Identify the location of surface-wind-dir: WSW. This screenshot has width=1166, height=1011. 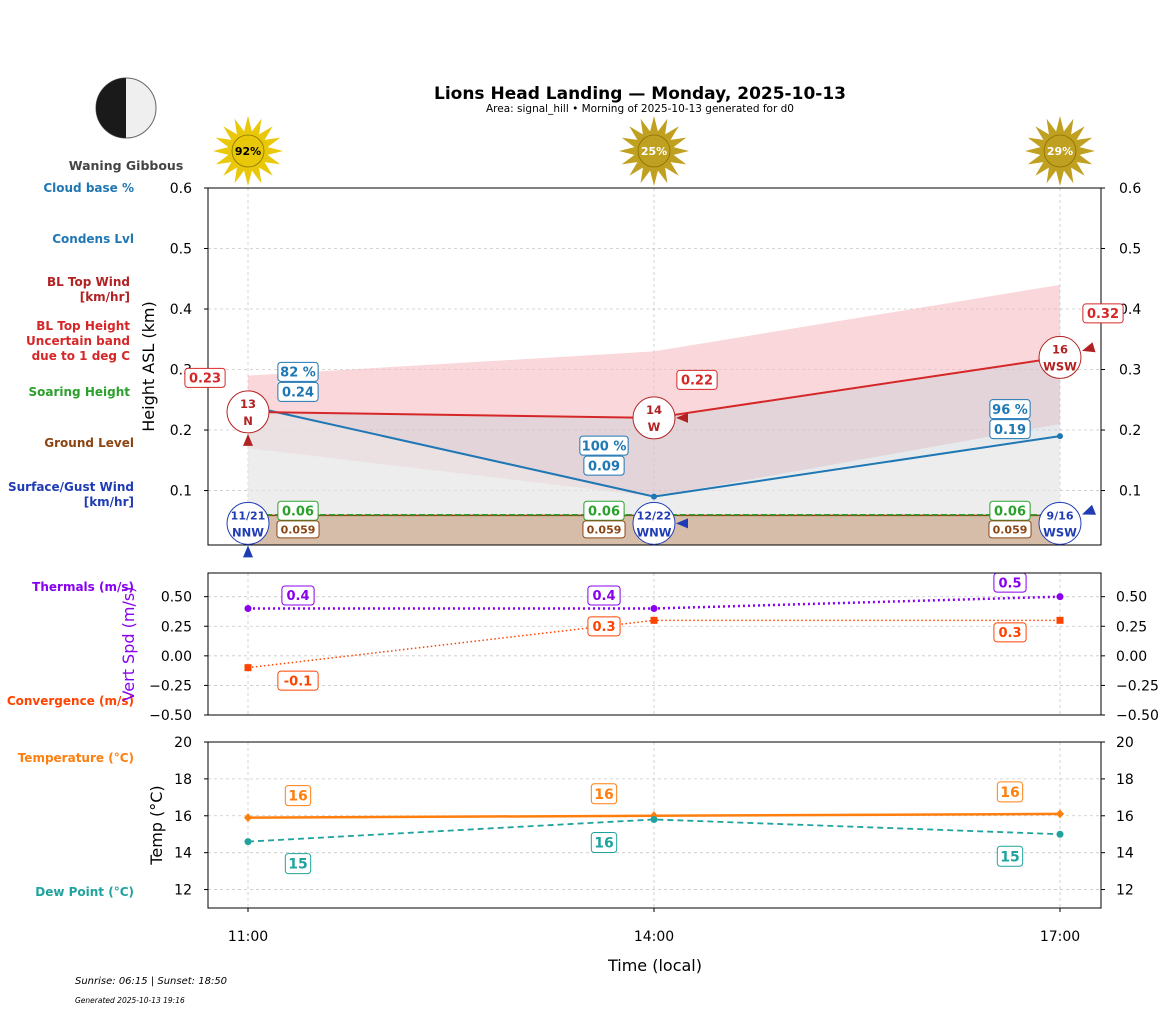
(1060, 532).